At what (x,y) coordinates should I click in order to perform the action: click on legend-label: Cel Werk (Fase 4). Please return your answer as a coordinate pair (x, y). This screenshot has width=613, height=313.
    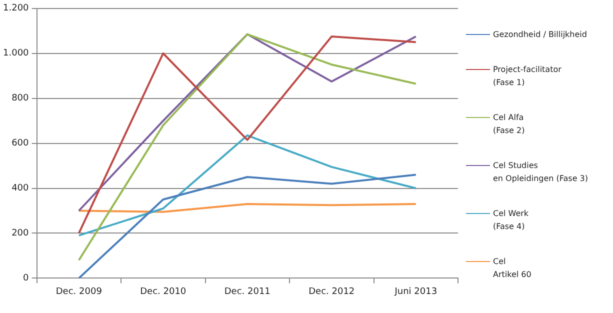
    Looking at the image, I should click on (511, 220).